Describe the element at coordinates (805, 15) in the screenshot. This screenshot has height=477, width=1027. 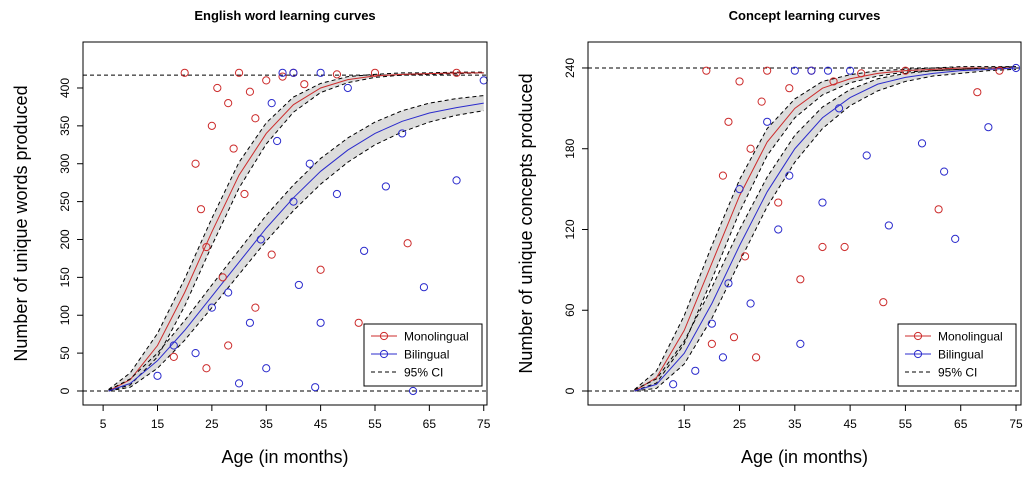
I see `chart-title: Concept learning curves` at that location.